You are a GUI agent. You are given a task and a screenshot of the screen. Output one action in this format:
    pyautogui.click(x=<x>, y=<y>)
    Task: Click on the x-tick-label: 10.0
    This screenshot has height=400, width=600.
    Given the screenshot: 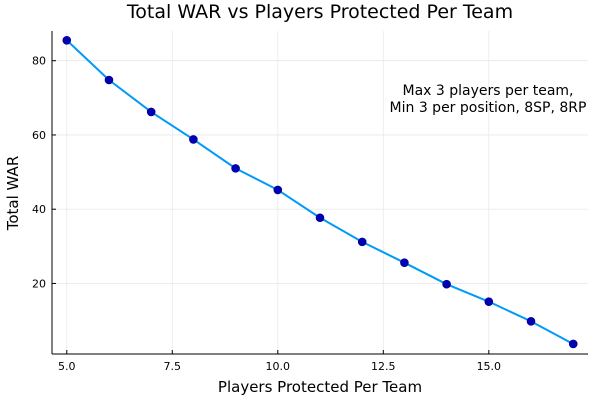 What is the action you would take?
    pyautogui.click(x=278, y=366)
    